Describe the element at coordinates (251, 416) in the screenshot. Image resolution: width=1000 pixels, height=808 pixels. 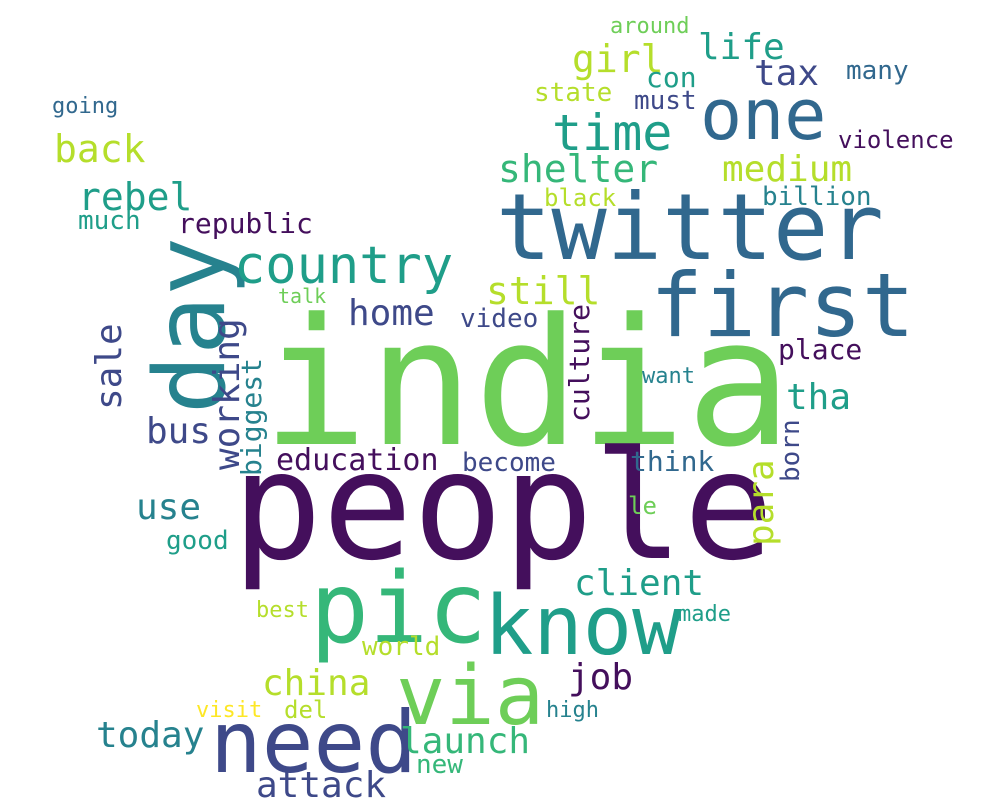
I see `word-biggest: biggest` at that location.